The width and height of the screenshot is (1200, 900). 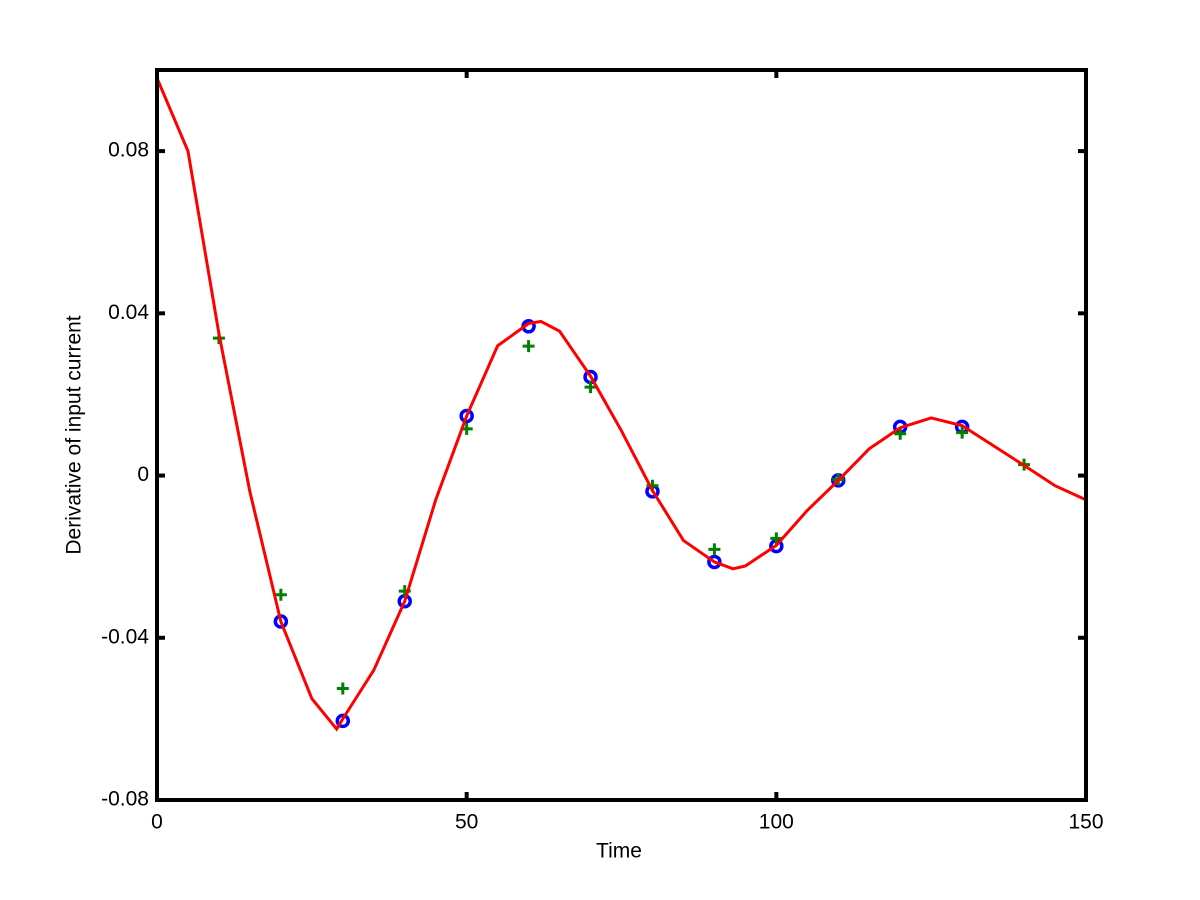 What do you see at coordinates (125, 636) in the screenshot?
I see `y-tick-label: -0.04` at bounding box center [125, 636].